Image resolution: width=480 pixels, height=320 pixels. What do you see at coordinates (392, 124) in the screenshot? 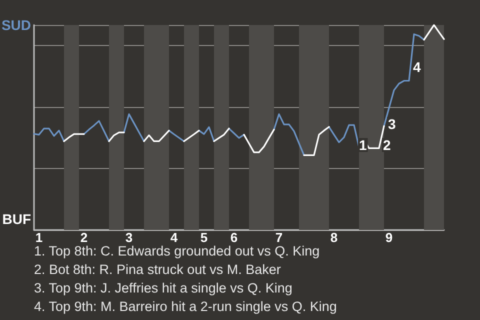
I see `annotation: 3` at bounding box center [392, 124].